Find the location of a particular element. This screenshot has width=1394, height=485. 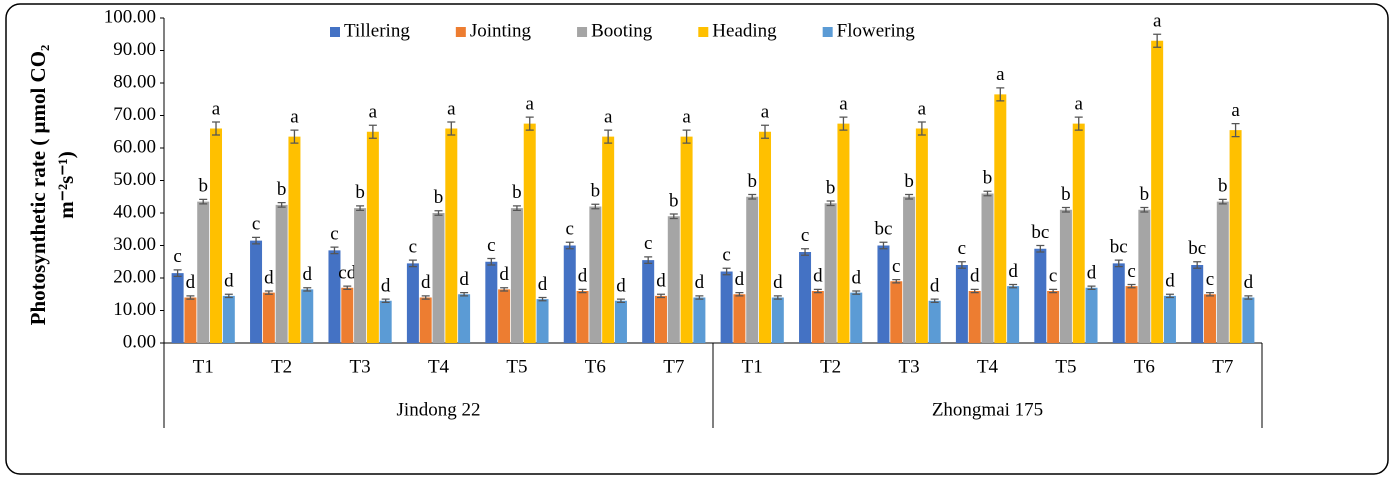

y-tick-label: 0.00 is located at coordinates (139, 341).